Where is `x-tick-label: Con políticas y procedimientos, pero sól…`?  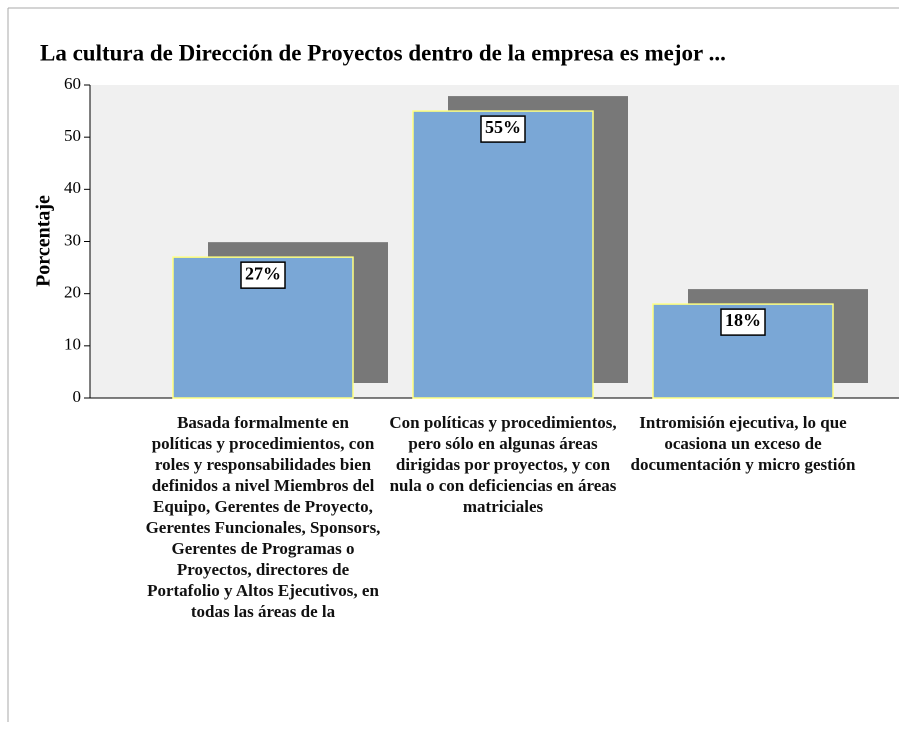 x-tick-label: Con políticas y procedimientos, pero sól… is located at coordinates (503, 464).